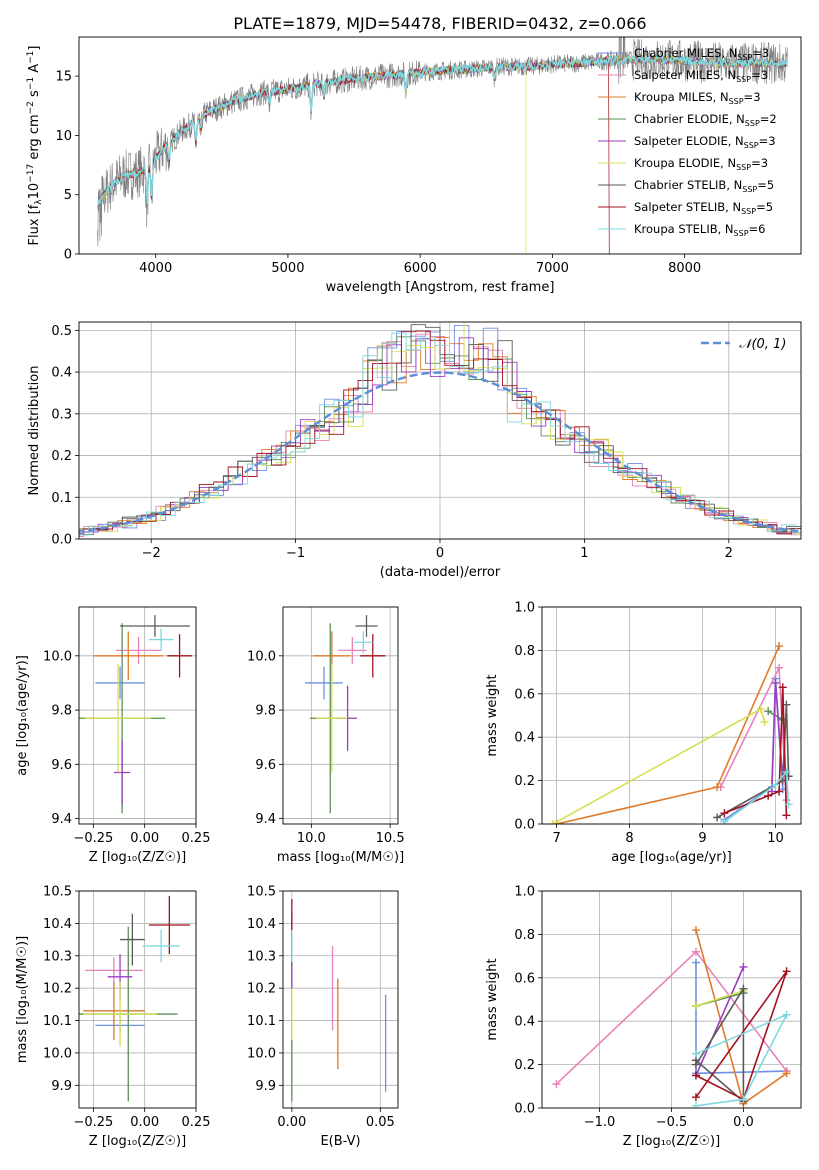 The image size is (819, 1170). Describe the element at coordinates (61, 498) in the screenshot. I see `y-tick-label: 0.1` at that location.